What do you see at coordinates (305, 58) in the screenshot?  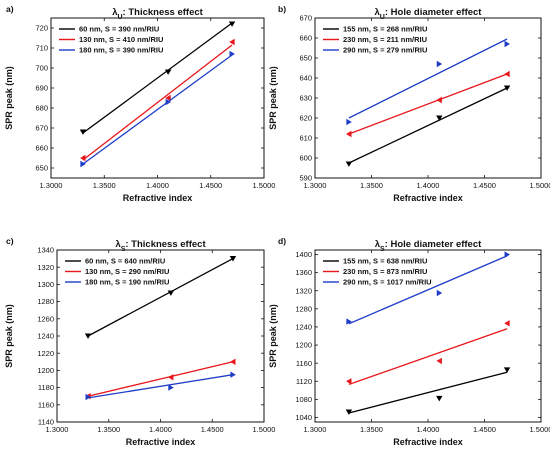 I see `y-tick-label: 650` at bounding box center [305, 58].